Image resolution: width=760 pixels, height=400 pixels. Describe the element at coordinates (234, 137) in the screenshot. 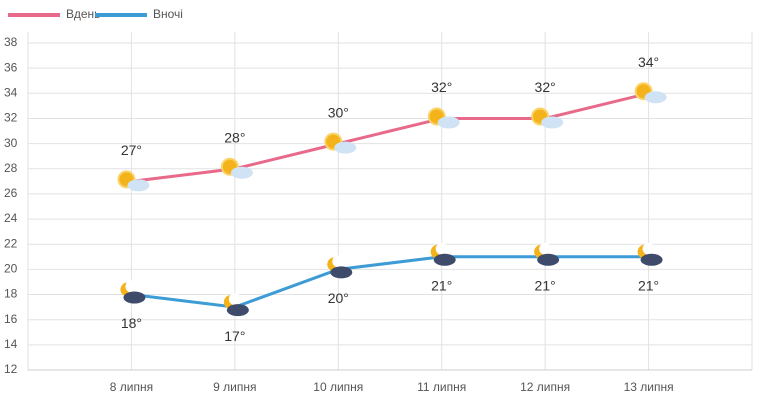

I see `value-label: 28°` at that location.